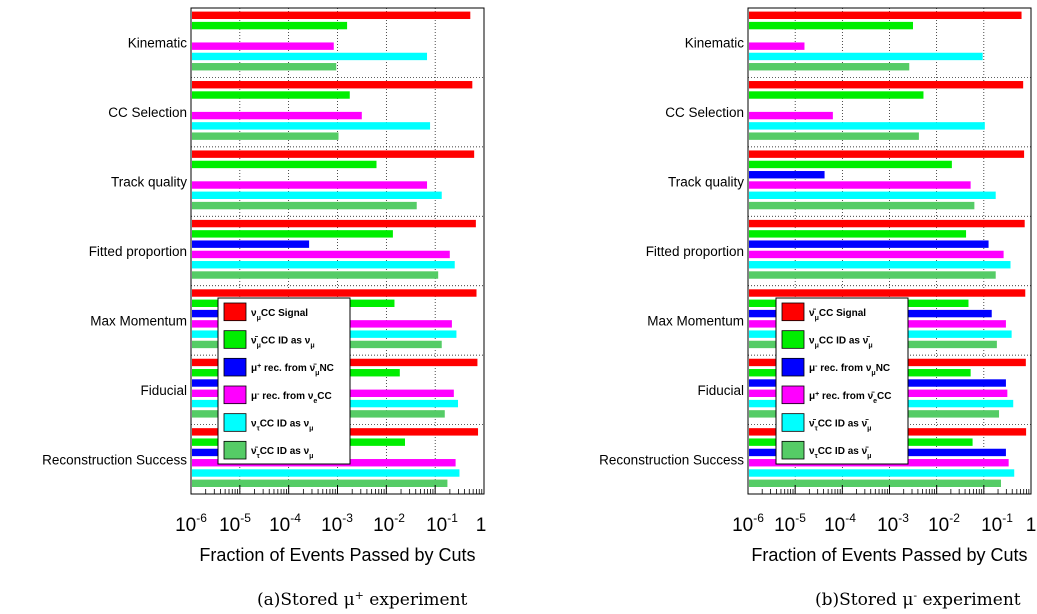 Image resolution: width=1037 pixels, height=614 pixels. I want to click on legend-box, so click(284, 381).